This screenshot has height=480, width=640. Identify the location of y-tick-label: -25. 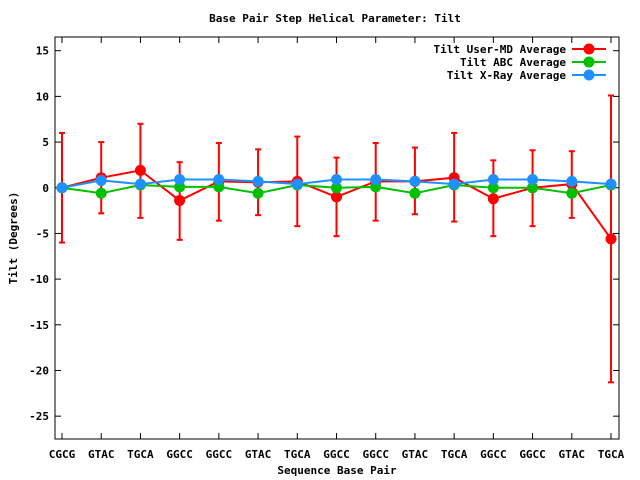
(39, 416).